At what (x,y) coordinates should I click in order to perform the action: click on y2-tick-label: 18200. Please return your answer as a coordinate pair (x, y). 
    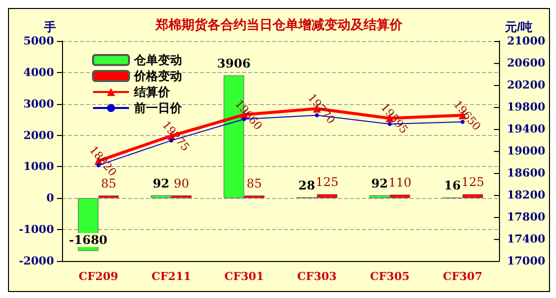
    Looking at the image, I should click on (526, 195).